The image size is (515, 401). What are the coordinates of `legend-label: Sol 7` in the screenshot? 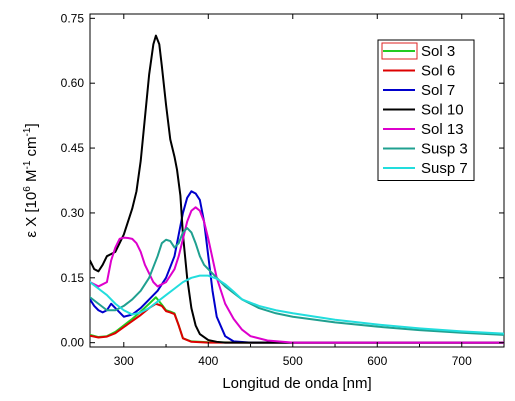 It's located at (438, 90).